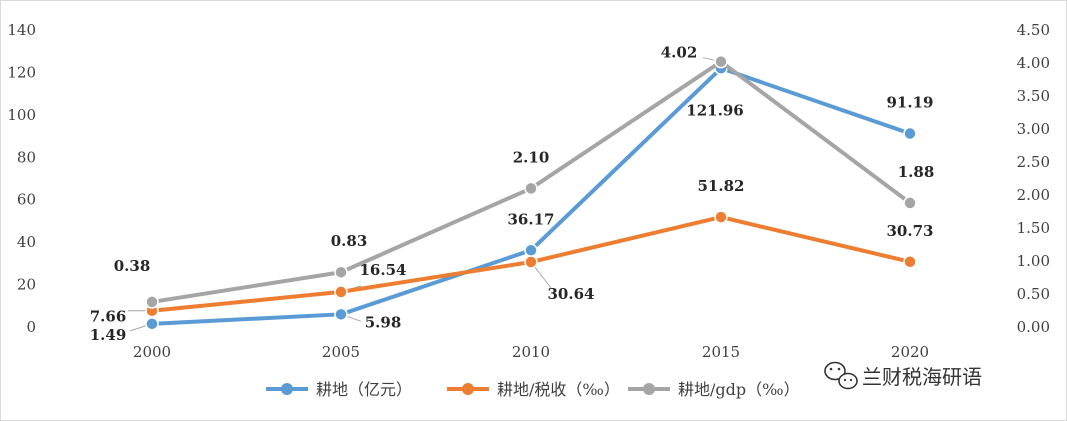 The width and height of the screenshot is (1067, 421). What do you see at coordinates (571, 294) in the screenshot?
I see `data-label: 30.64` at bounding box center [571, 294].